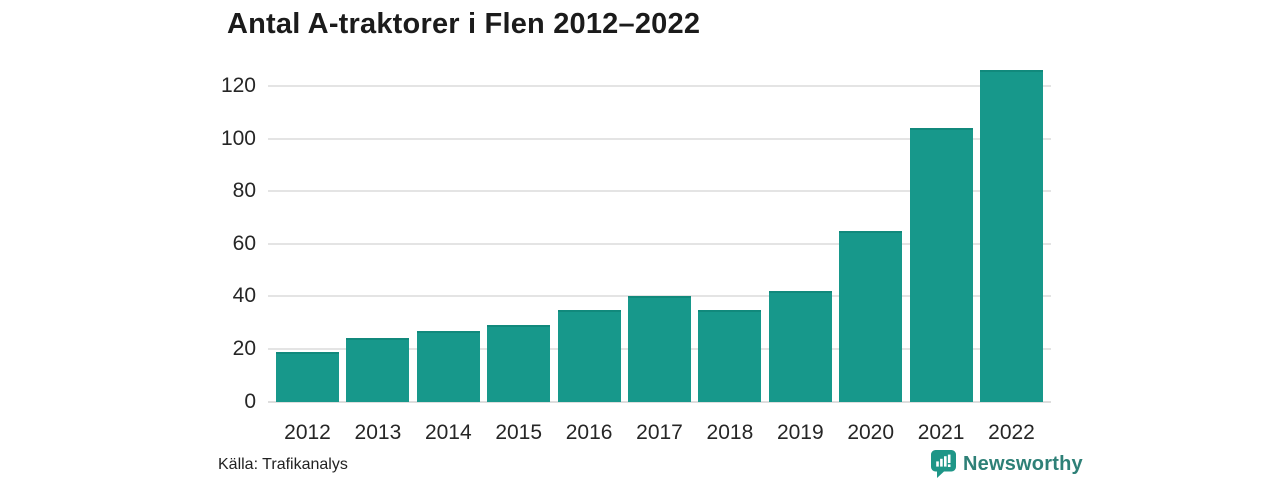 This screenshot has width=1280, height=480. What do you see at coordinates (1023, 463) in the screenshot?
I see `brand-name: Newsworthy` at bounding box center [1023, 463].